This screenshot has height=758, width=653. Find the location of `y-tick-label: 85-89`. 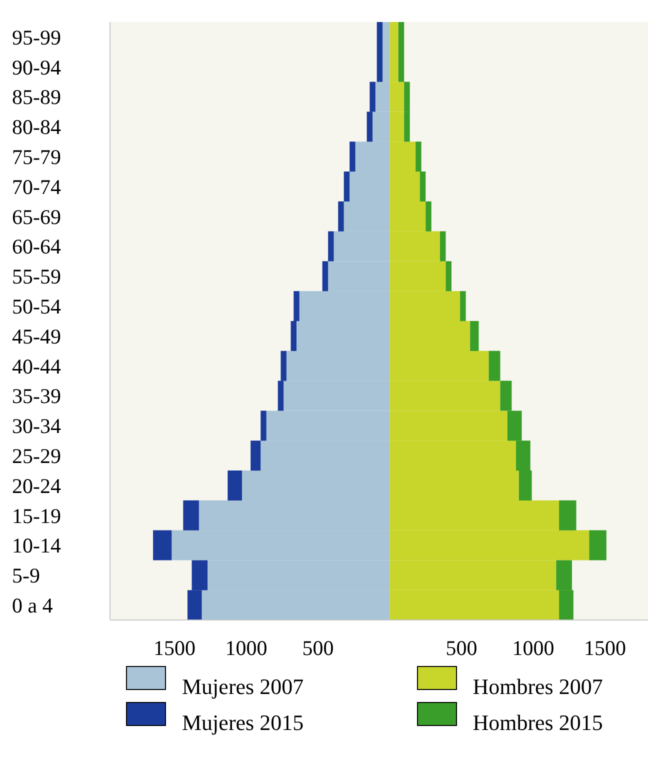

y-tick-label: 85-89 is located at coordinates (36, 97).